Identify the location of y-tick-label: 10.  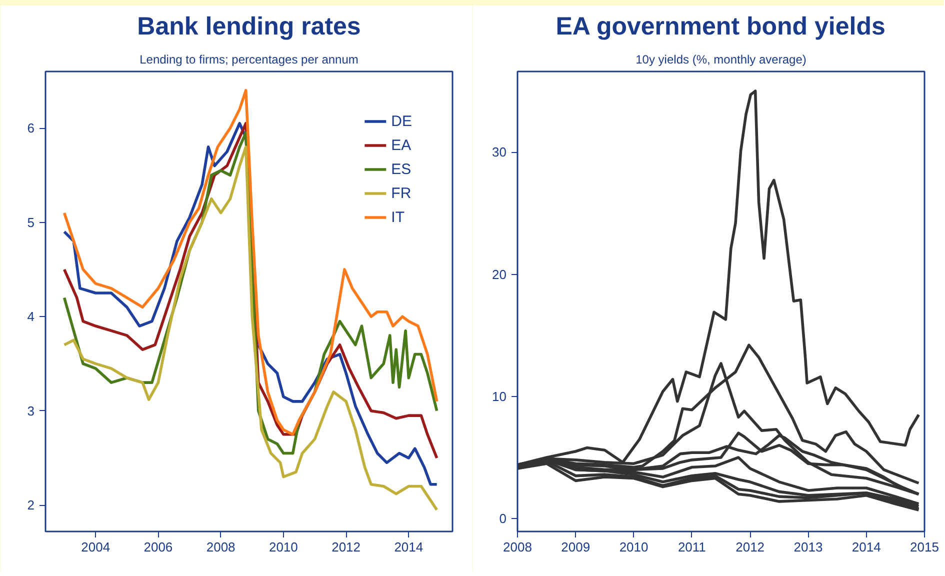
(499, 396).